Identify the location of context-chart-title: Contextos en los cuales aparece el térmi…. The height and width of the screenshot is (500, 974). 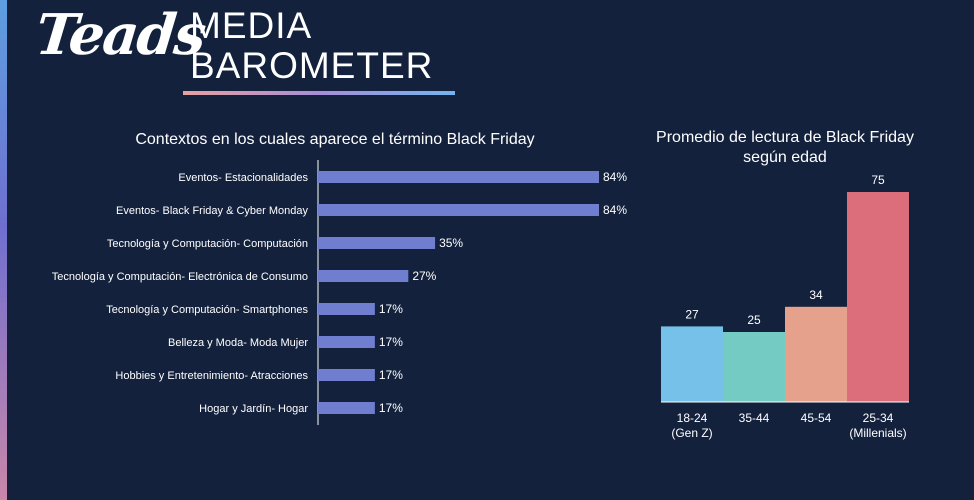
(335, 139).